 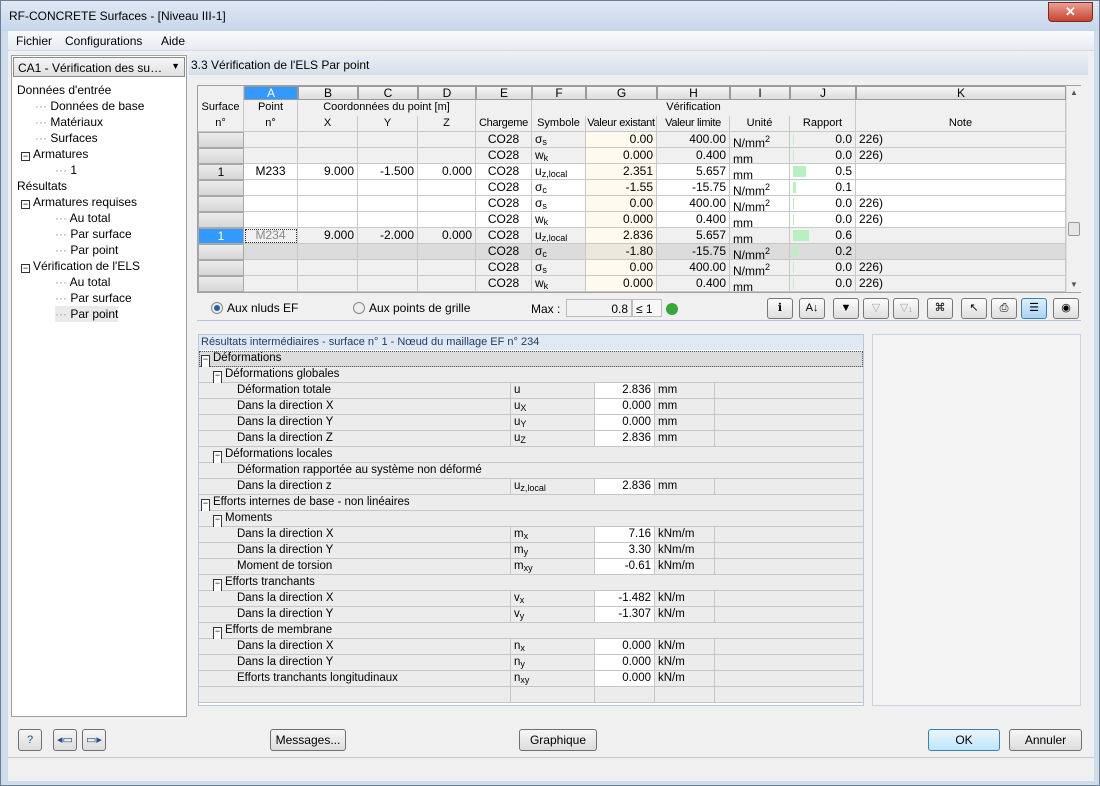 What do you see at coordinates (531, 584) in the screenshot?
I see `group-row: − Efforts tranchants` at bounding box center [531, 584].